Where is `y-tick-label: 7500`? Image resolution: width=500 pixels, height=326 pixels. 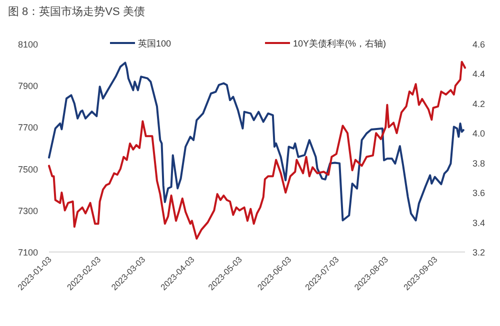
y-tick-label: 7500 is located at coordinates (28, 169).